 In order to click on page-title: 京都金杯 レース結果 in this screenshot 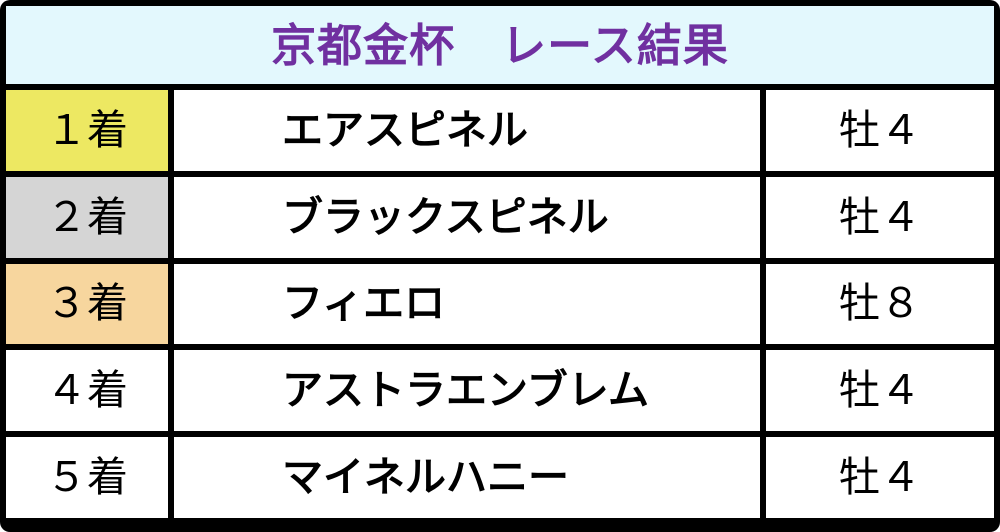, I will do `click(500, 45)`.